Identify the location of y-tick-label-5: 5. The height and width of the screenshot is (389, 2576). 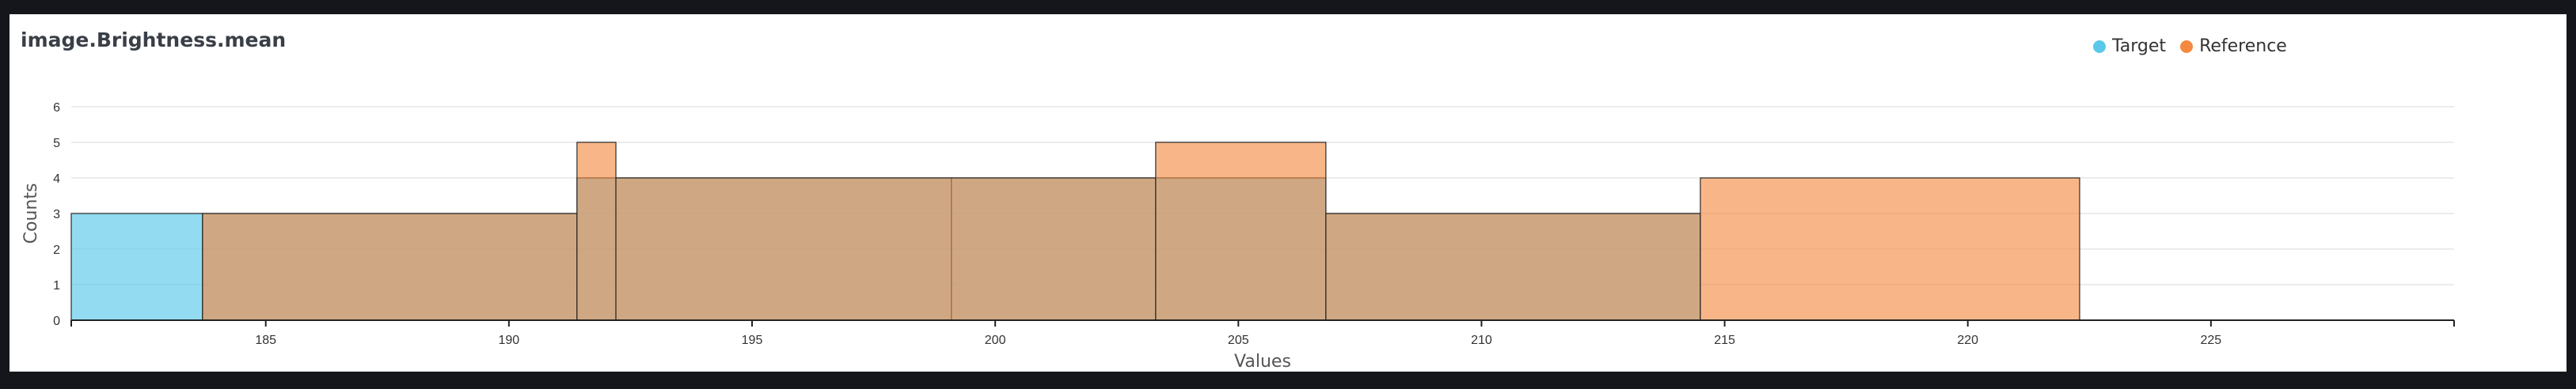
(56, 144).